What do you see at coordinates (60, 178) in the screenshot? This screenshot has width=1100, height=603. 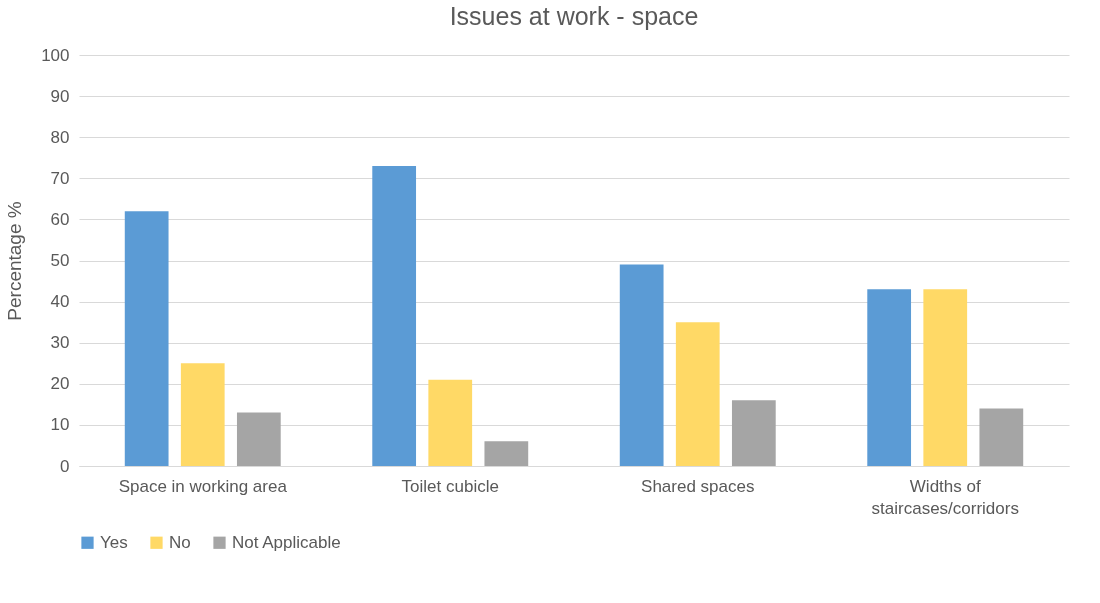 I see `y-tick-label: 70` at bounding box center [60, 178].